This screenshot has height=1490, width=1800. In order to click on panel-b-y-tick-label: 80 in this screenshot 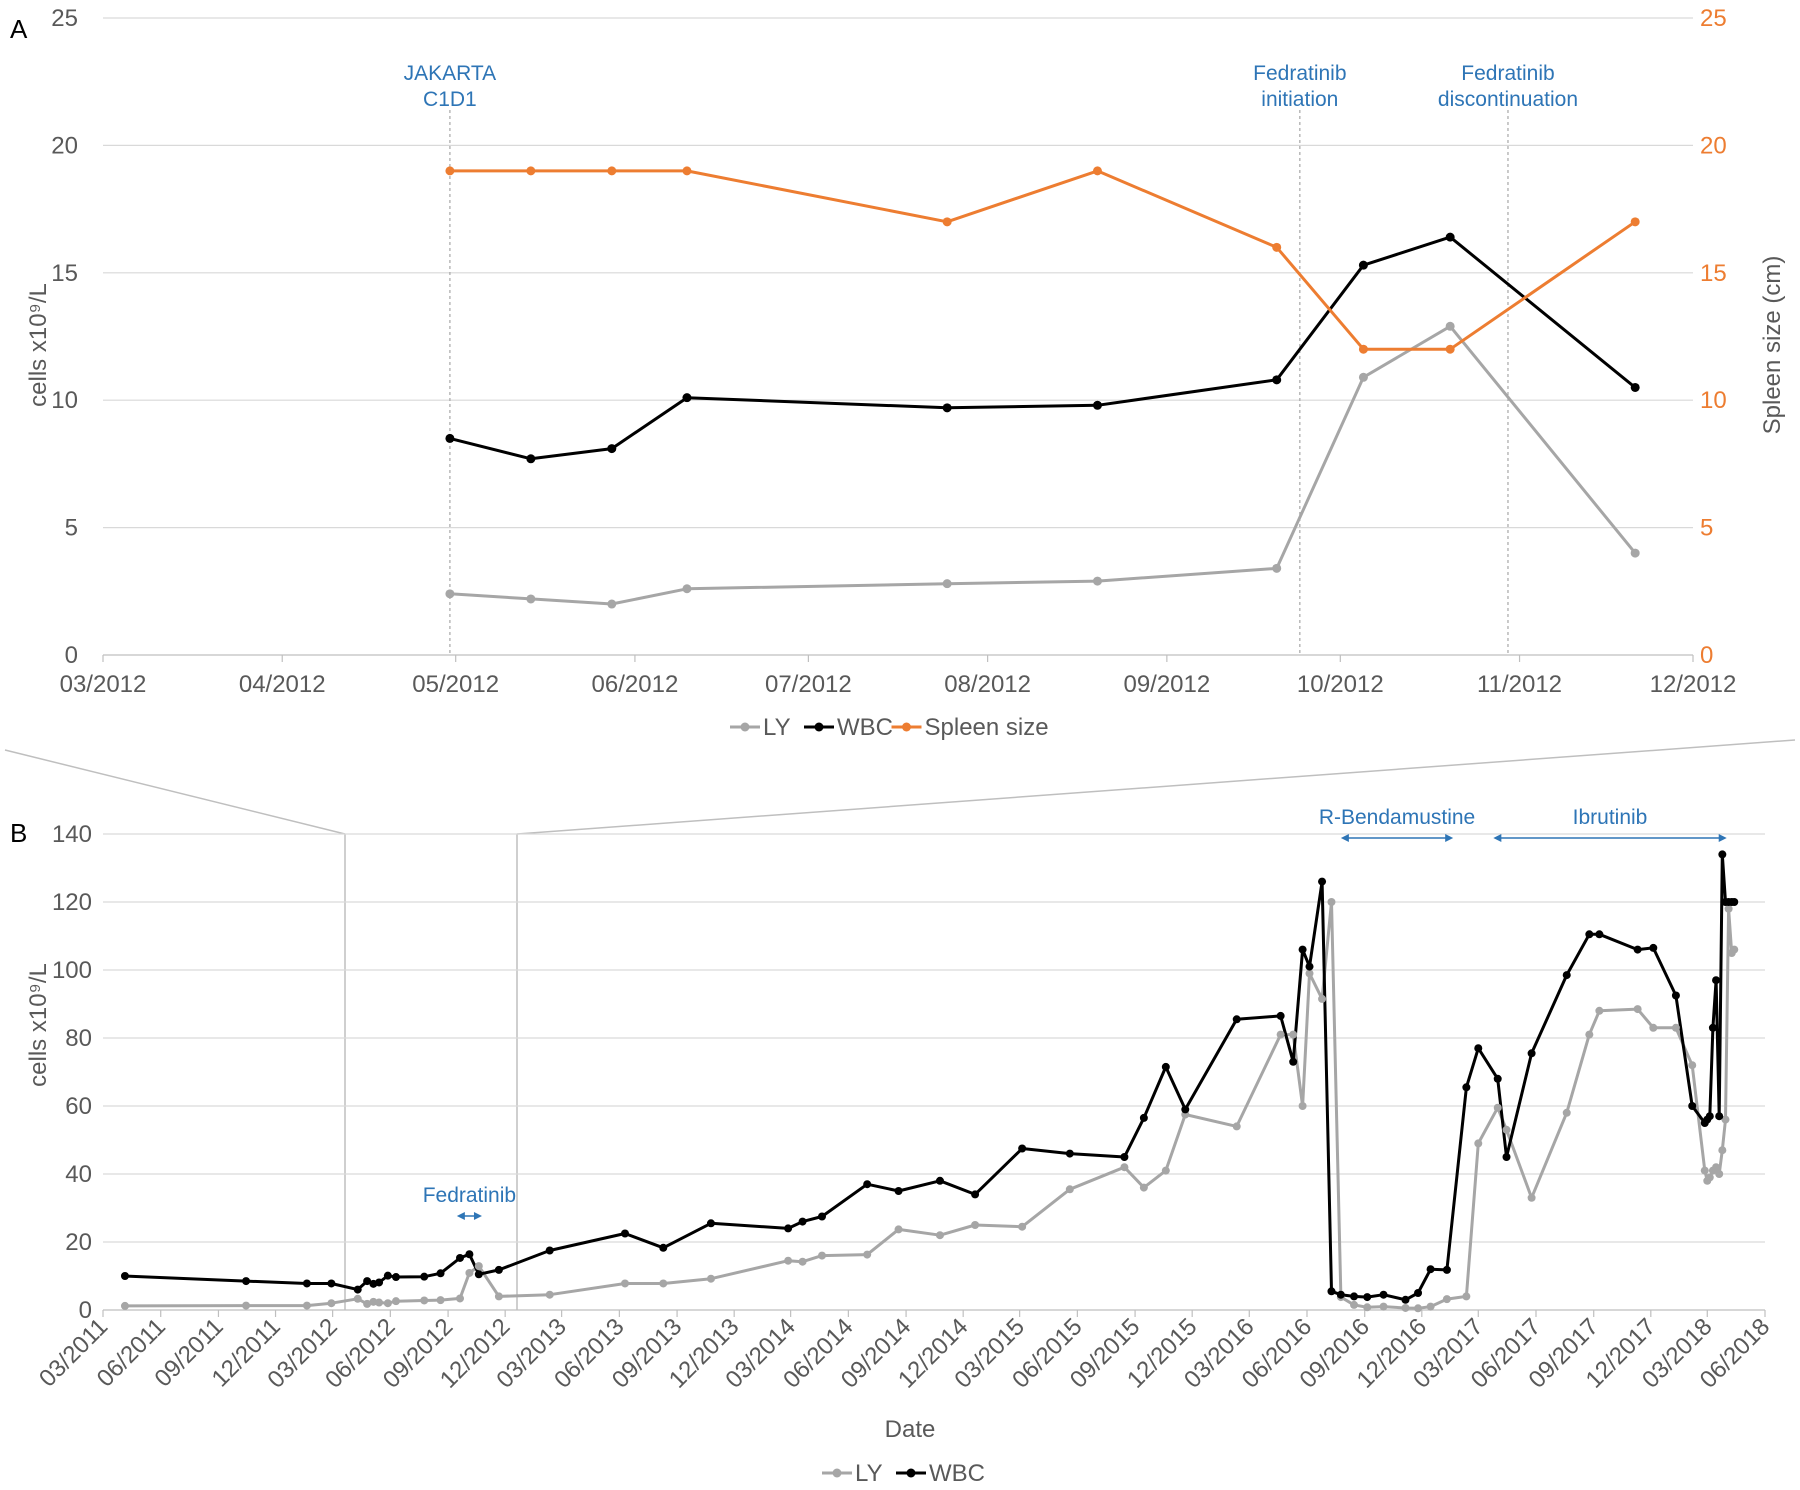, I will do `click(78, 1038)`.